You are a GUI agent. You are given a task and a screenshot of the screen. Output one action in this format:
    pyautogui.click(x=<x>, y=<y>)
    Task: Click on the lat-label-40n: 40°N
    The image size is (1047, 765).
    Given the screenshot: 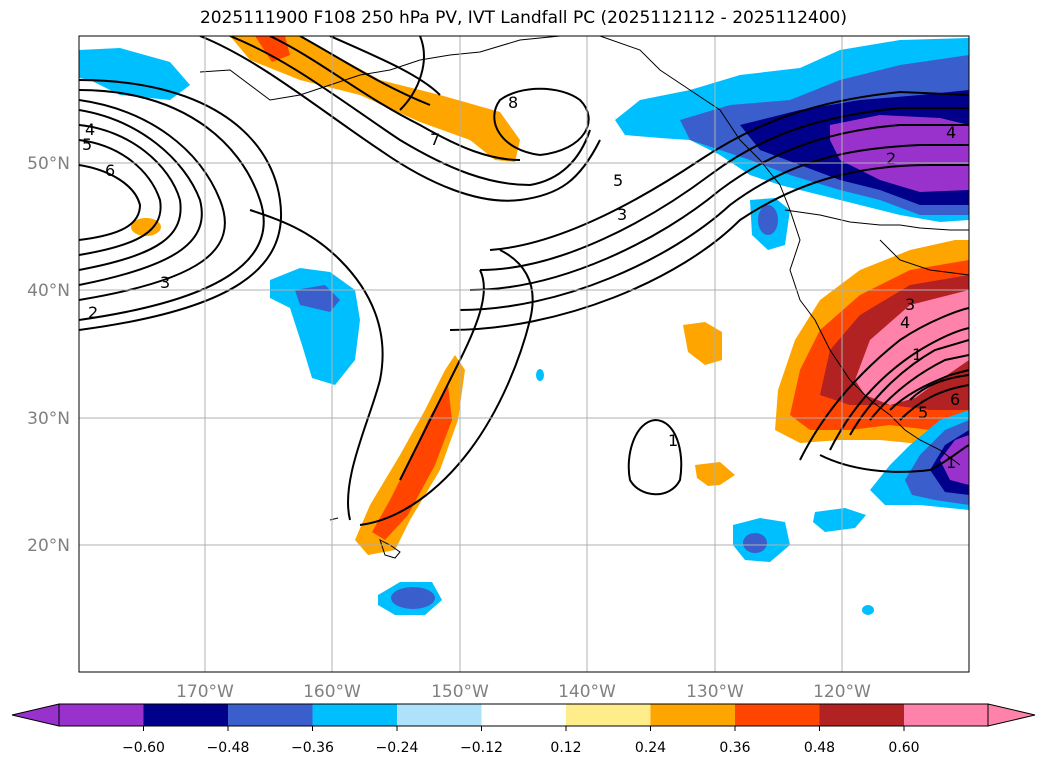 What is the action you would take?
    pyautogui.click(x=48, y=291)
    